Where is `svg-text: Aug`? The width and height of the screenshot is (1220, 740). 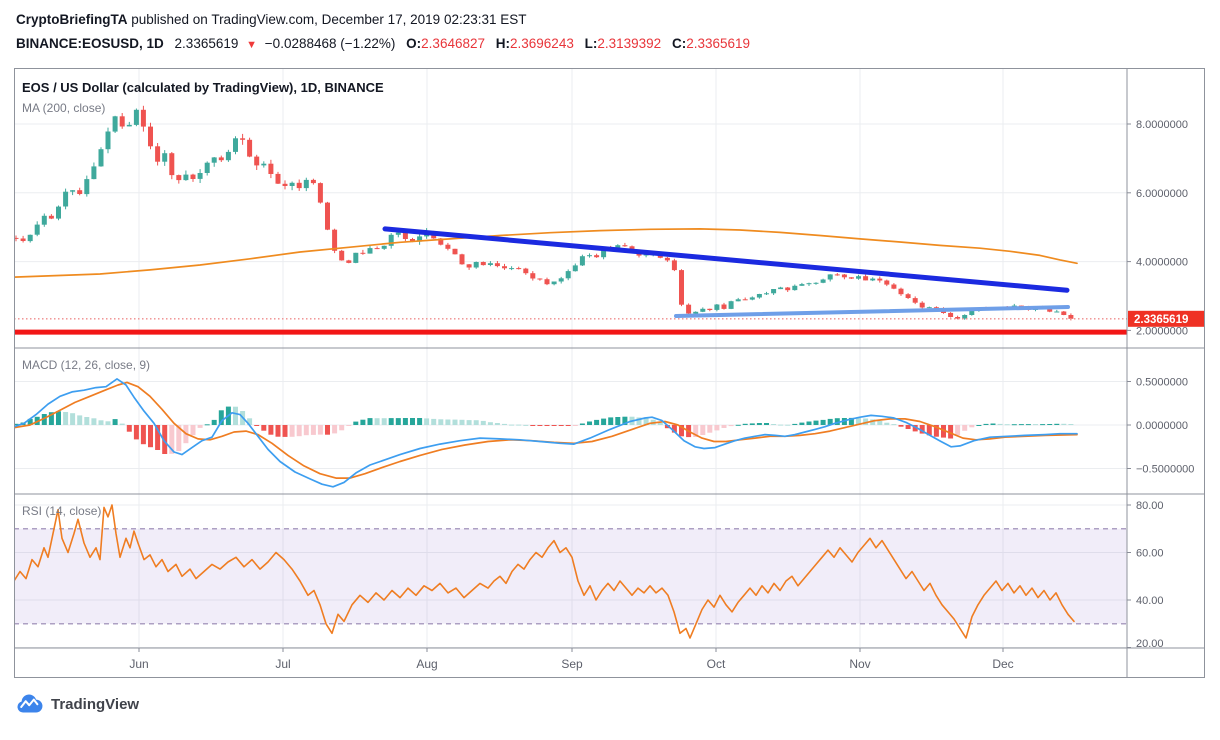
svg-text: Aug is located at coordinates (426, 664).